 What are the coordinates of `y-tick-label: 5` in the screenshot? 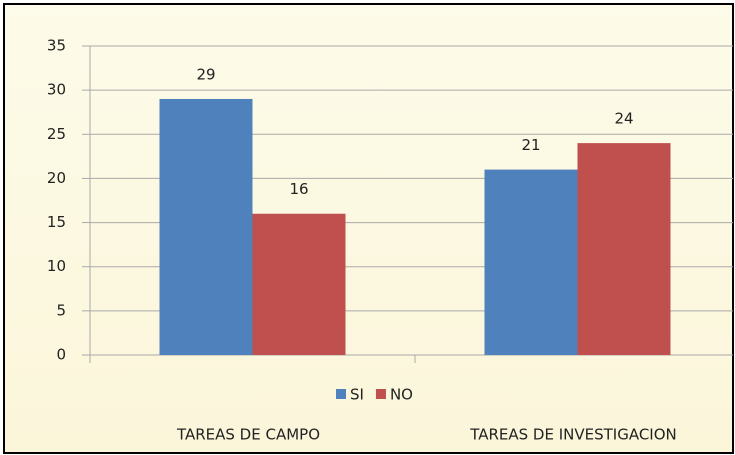 It's located at (61, 310).